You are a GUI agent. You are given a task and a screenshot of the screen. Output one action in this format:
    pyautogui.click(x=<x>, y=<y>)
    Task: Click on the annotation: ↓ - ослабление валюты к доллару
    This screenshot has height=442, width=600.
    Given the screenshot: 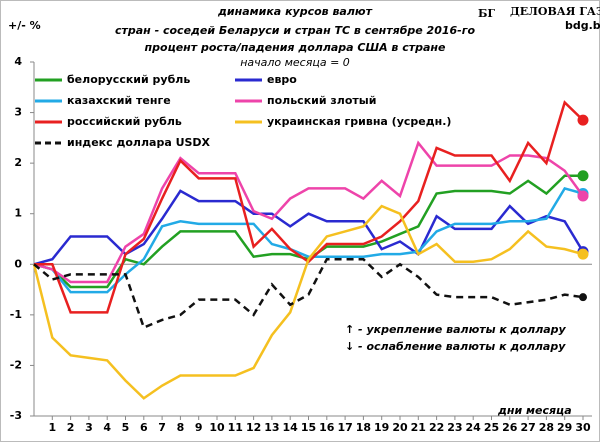 What is the action you would take?
    pyautogui.click(x=455, y=346)
    